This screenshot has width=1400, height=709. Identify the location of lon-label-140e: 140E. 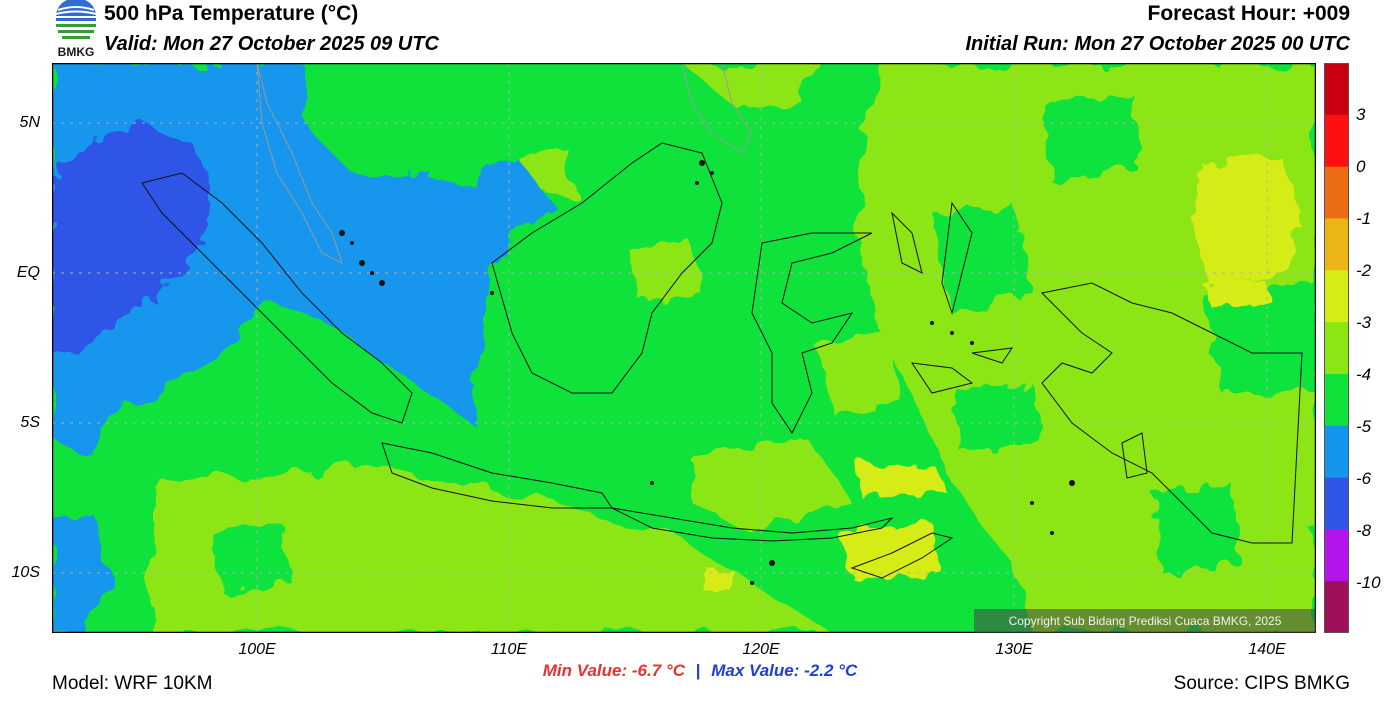
(1267, 649).